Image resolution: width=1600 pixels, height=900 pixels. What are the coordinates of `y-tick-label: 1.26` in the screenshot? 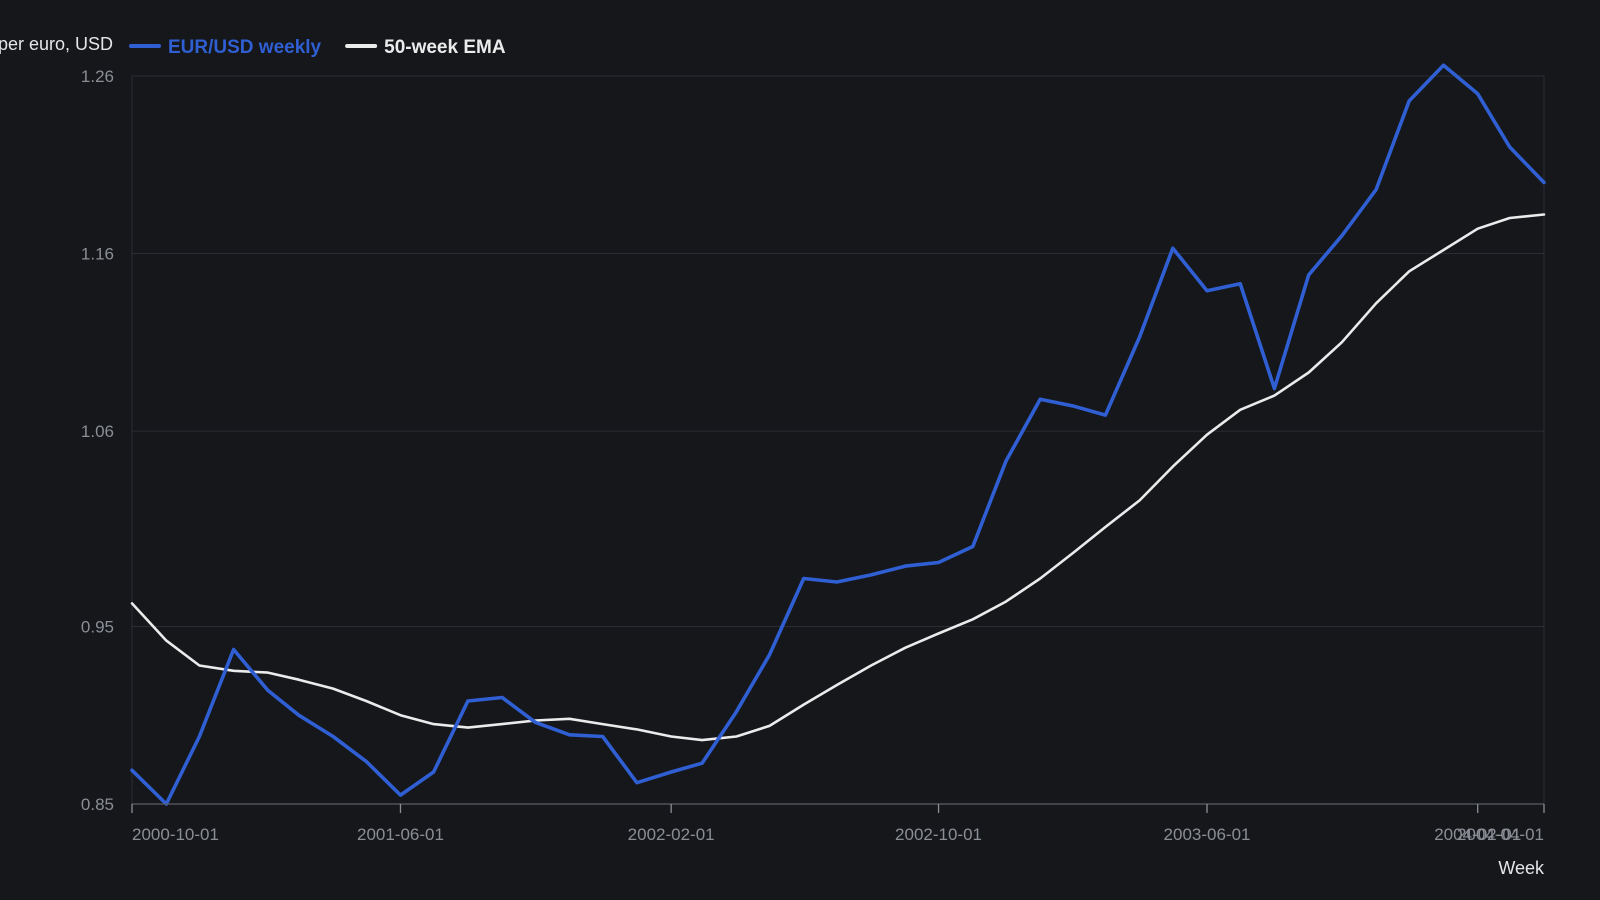 It's located at (97, 76).